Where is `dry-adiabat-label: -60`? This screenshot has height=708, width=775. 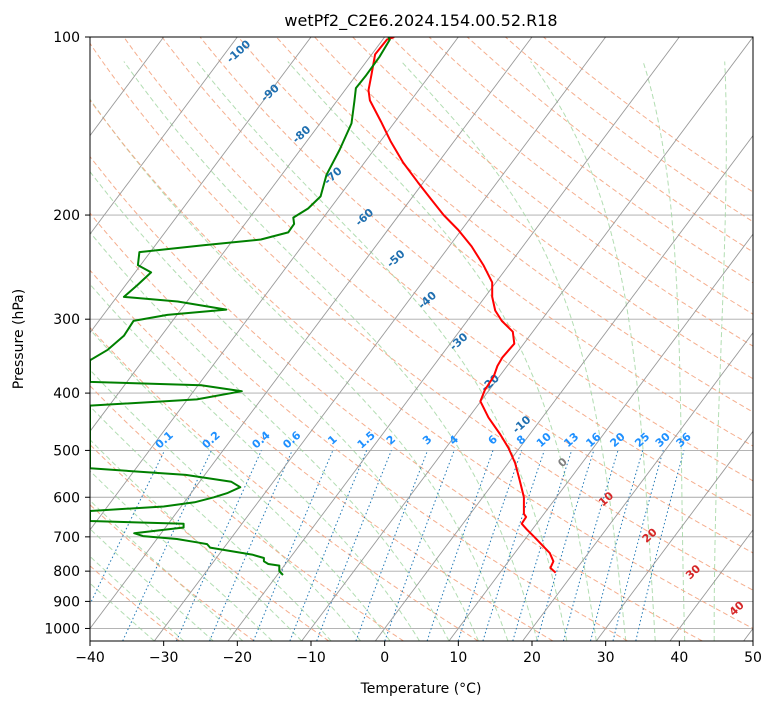
dry-adiabat-label: -60 is located at coordinates (365, 217).